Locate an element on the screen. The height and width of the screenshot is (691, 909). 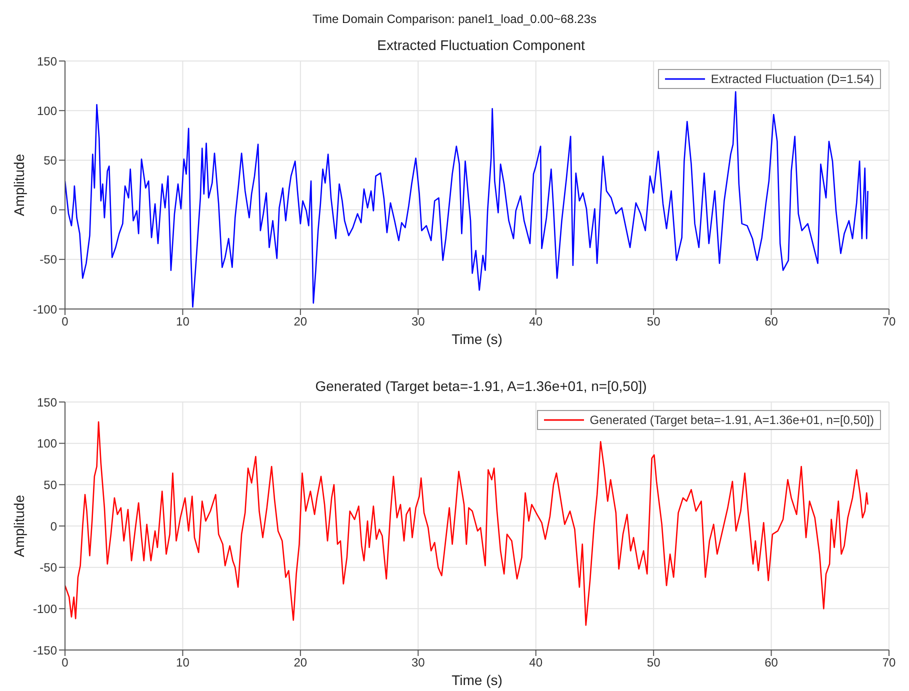
legend-label: Generated (Target beta=-1.91, A=1.36e+01, n=[0,50]) is located at coordinates (732, 420).